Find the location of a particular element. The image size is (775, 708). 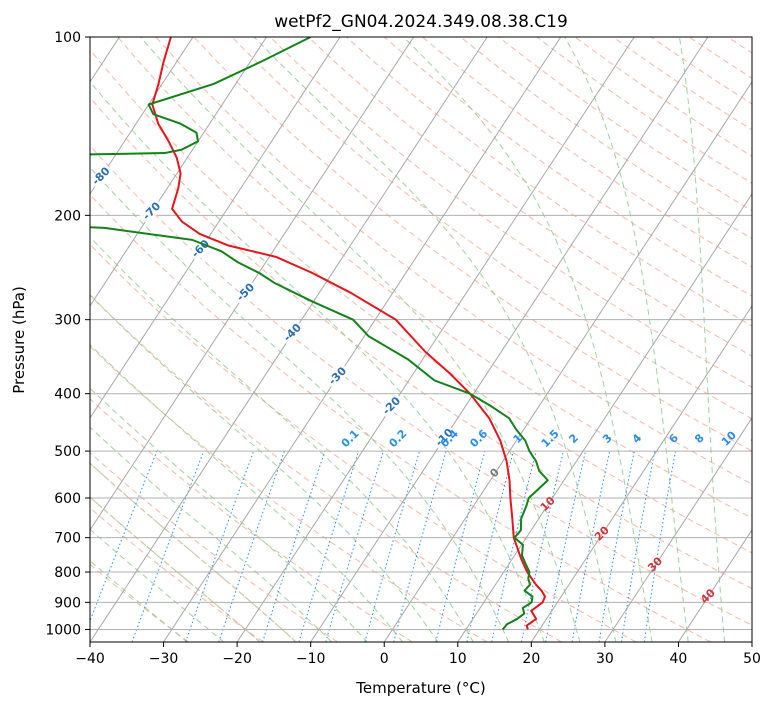

x-tick-label: −40 is located at coordinates (90, 659).